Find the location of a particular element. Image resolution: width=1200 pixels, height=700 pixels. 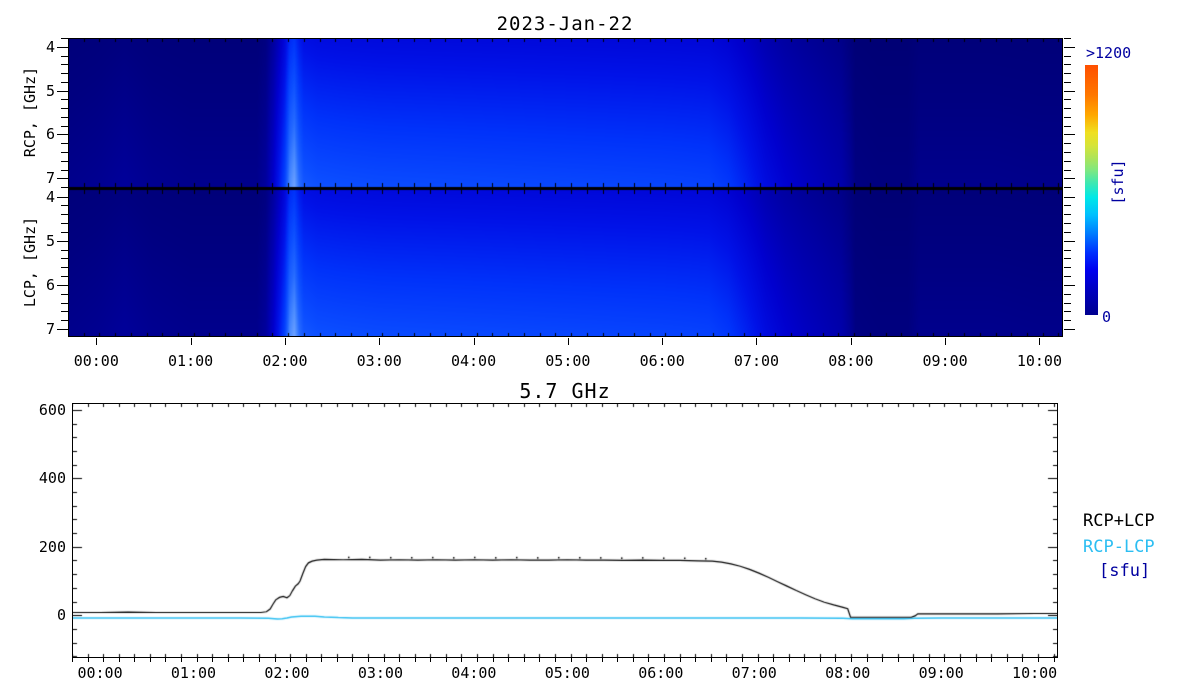

hour-tick-label: 07:00 is located at coordinates (756, 361).